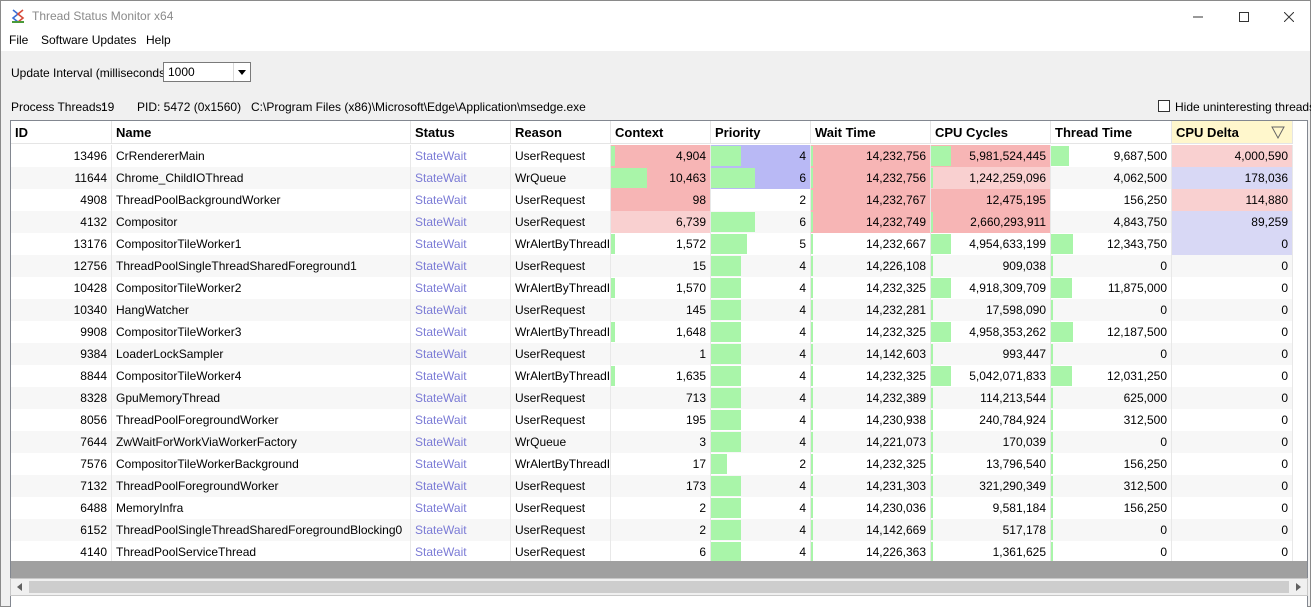 Image resolution: width=1311 pixels, height=607 pixels. Describe the element at coordinates (1137, 288) in the screenshot. I see `cell-text: 11,875,000` at that location.